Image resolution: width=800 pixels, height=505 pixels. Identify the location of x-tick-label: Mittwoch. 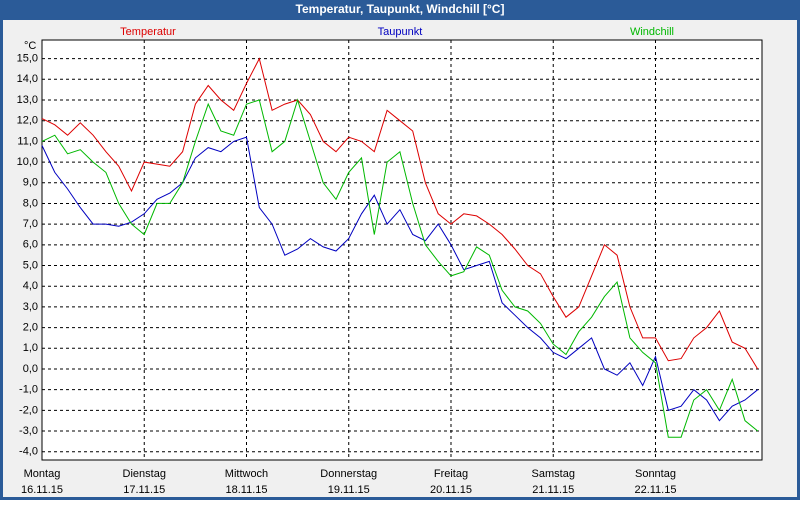
(246, 474).